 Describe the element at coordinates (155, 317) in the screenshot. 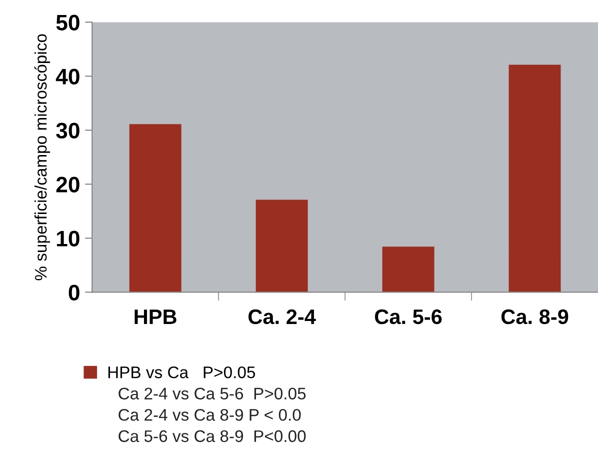

I see `x-tick-label: HPB` at that location.